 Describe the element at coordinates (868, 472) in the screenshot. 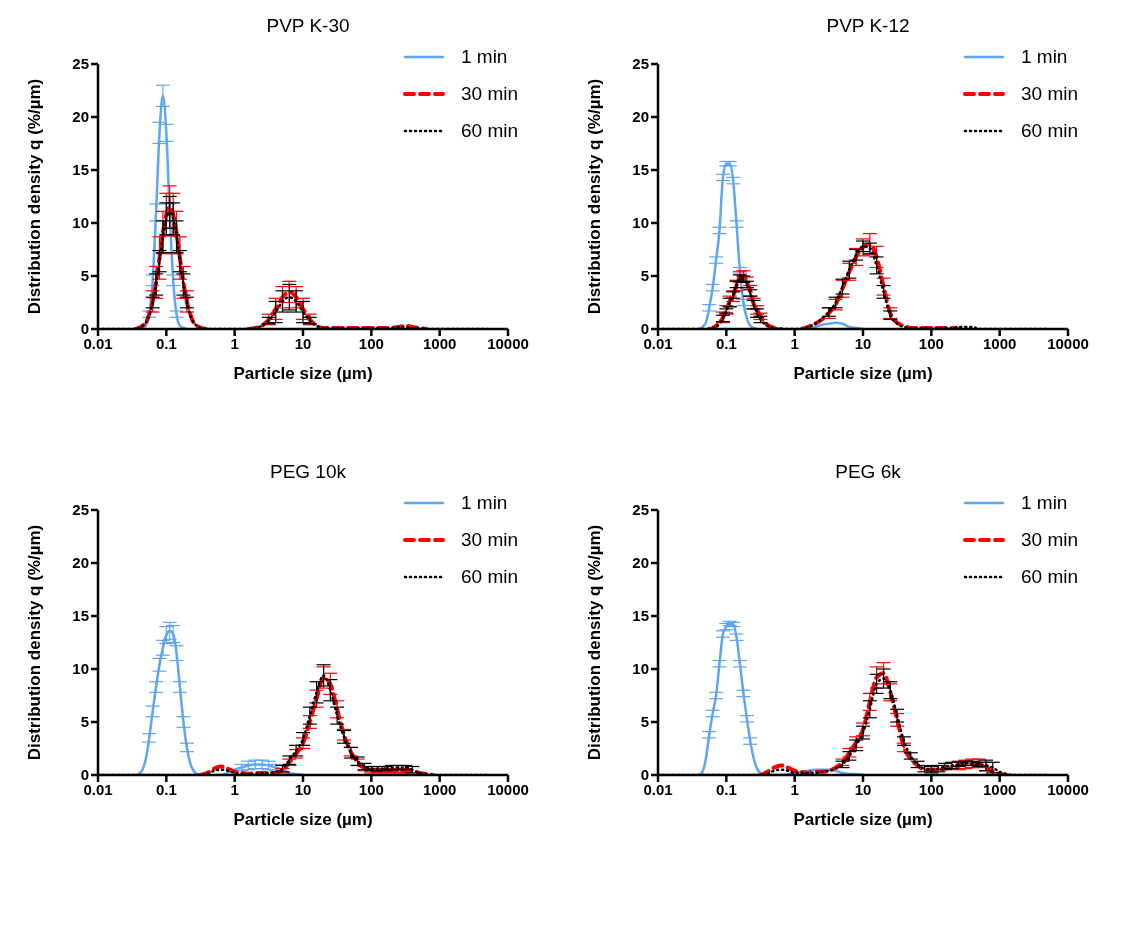

I see `chart-title: PEG 6k` at that location.